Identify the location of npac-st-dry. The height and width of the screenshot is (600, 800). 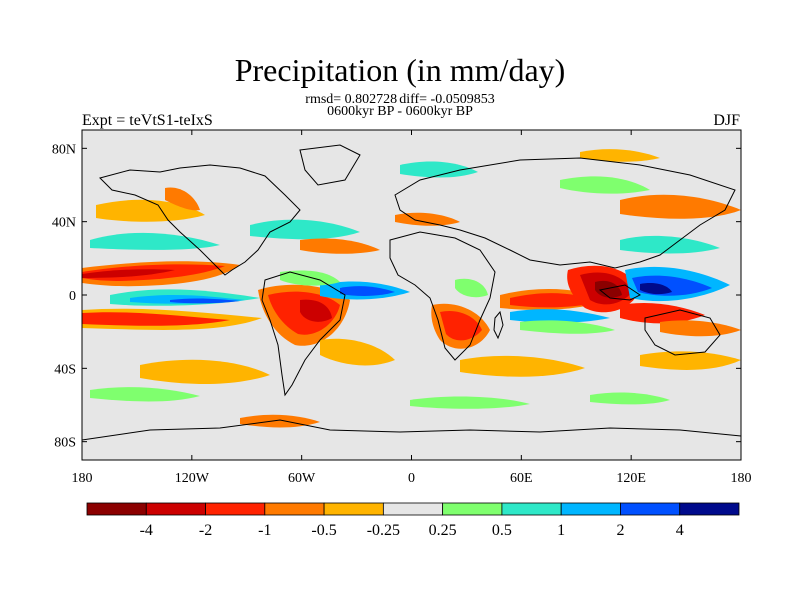
(680, 206).